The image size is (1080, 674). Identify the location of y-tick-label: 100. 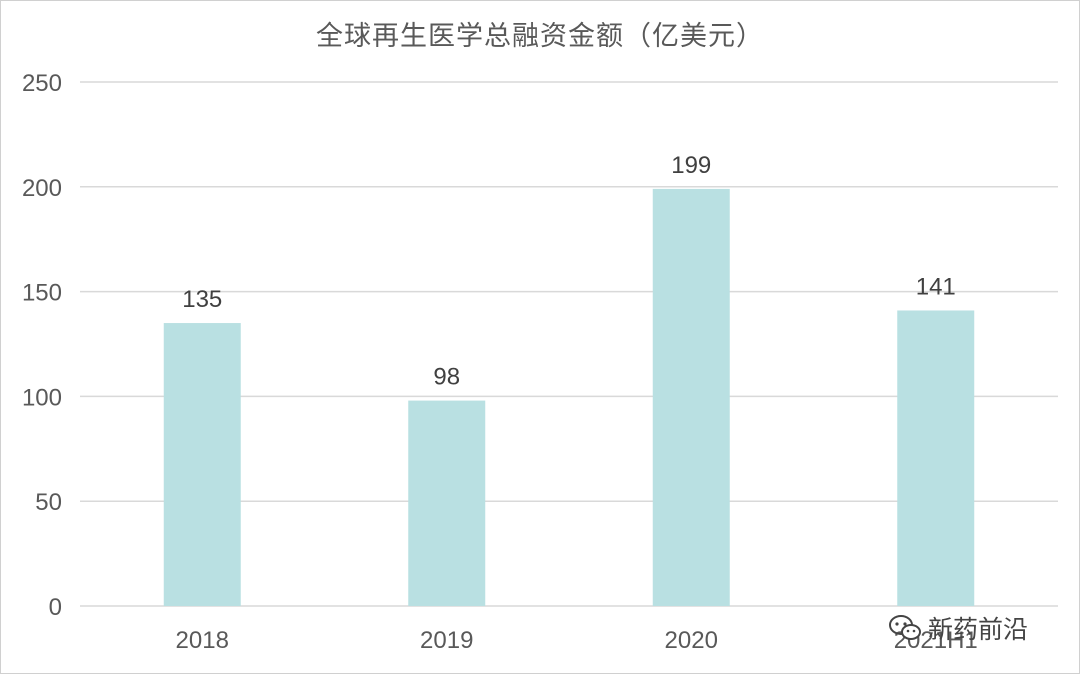
(42, 397).